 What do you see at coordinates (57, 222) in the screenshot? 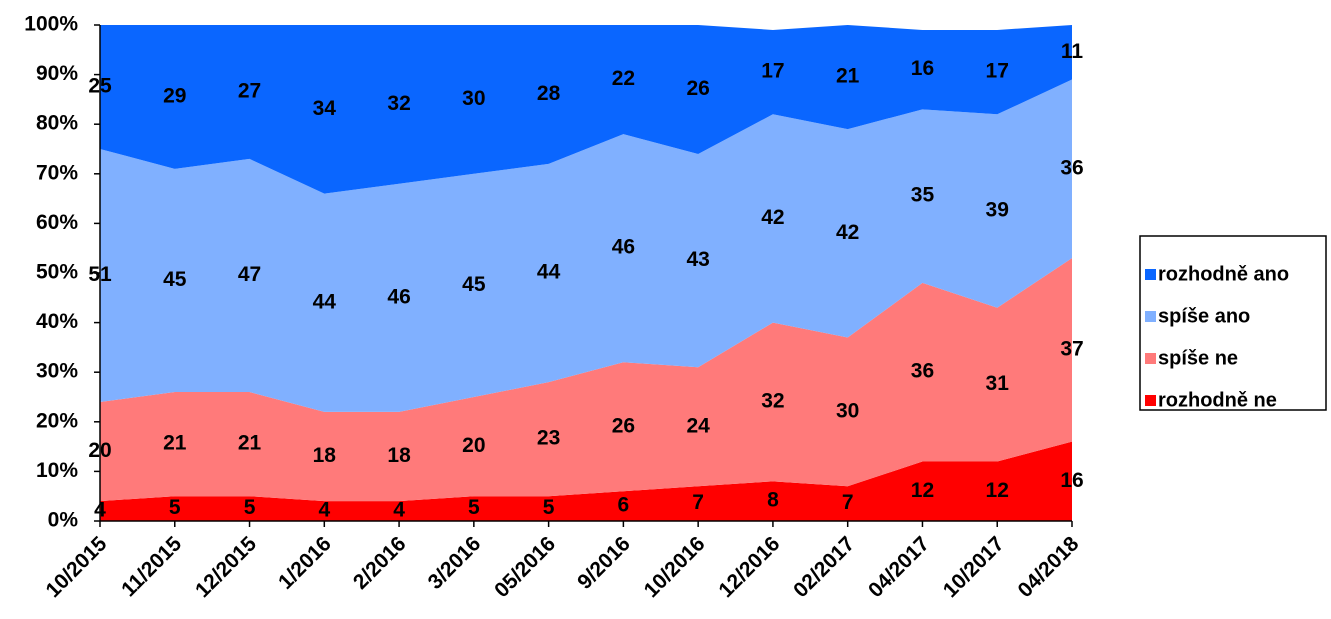
I see `y-tick-label: 60%` at bounding box center [57, 222].